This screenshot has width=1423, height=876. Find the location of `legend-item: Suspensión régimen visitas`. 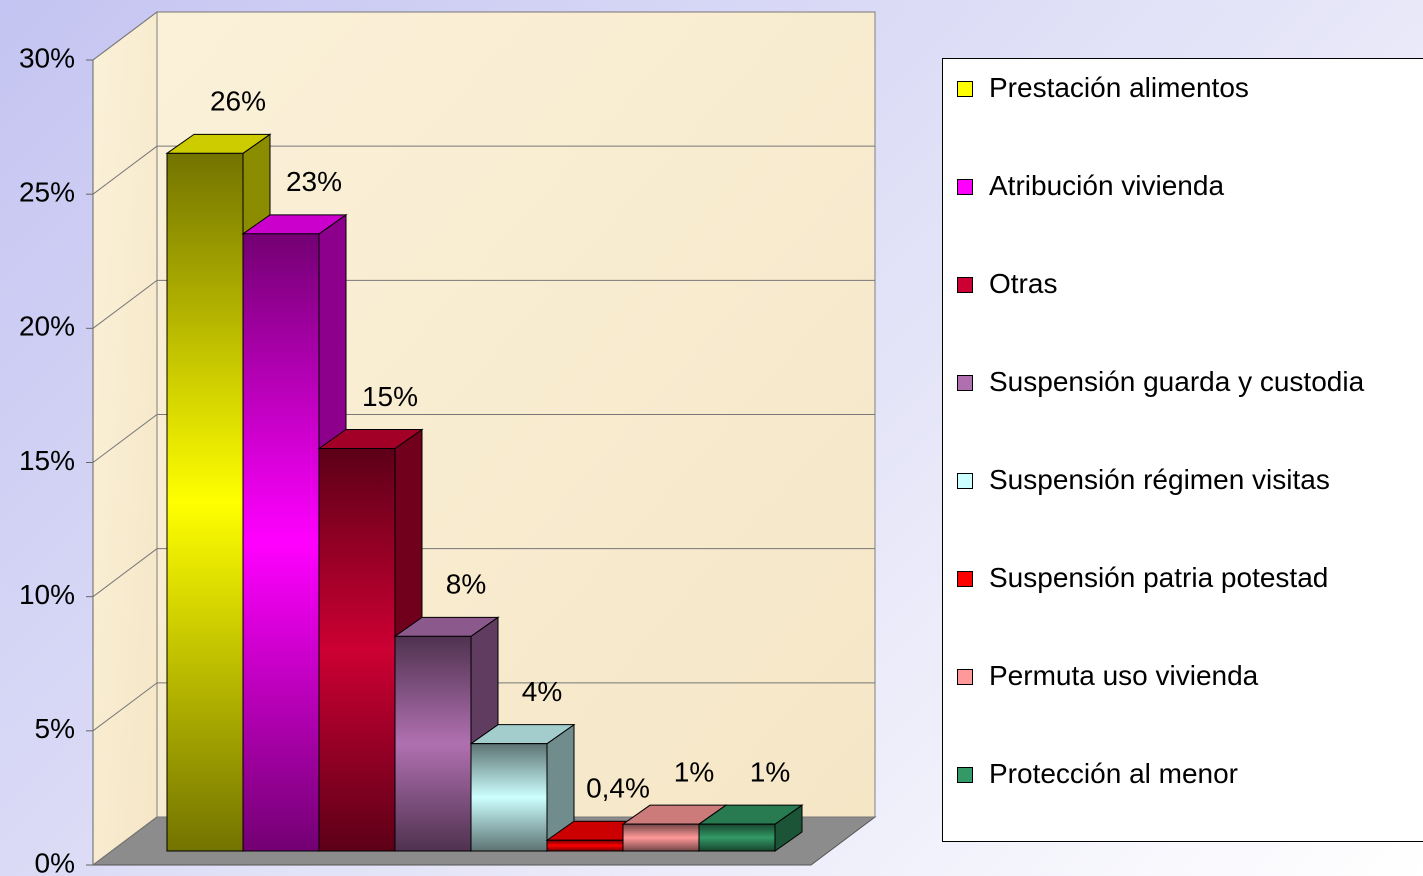

legend-item: Suspensión régimen visitas is located at coordinates (1183, 480).